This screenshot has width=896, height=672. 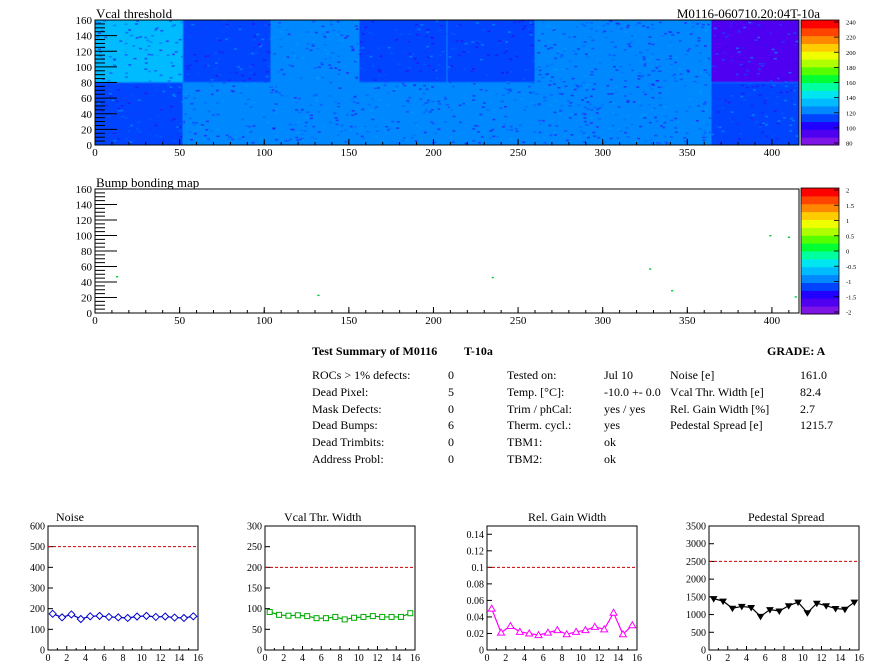 What do you see at coordinates (632, 624) in the screenshot?
I see `rel-gain-width-point` at bounding box center [632, 624].